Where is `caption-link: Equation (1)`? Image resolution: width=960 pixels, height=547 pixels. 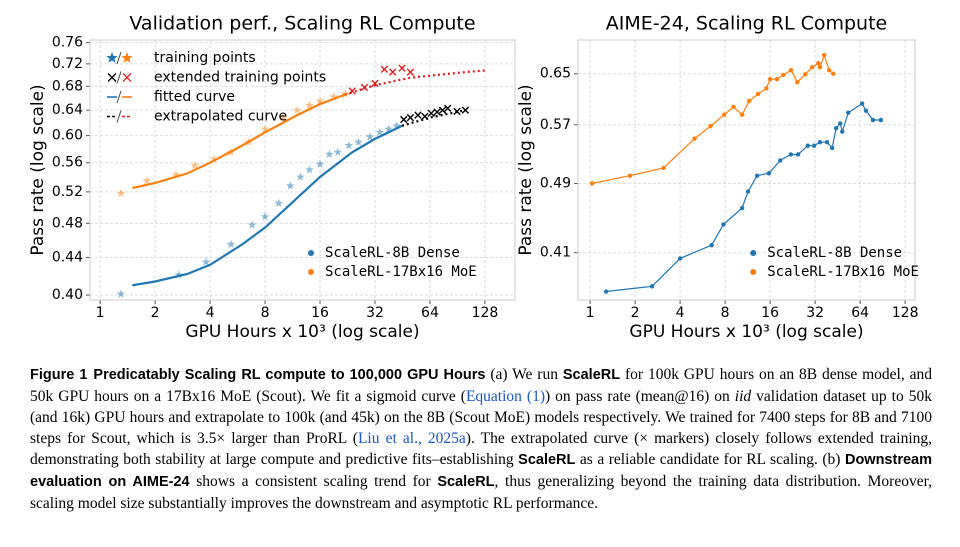 caption-link: Equation (1) is located at coordinates (505, 396).